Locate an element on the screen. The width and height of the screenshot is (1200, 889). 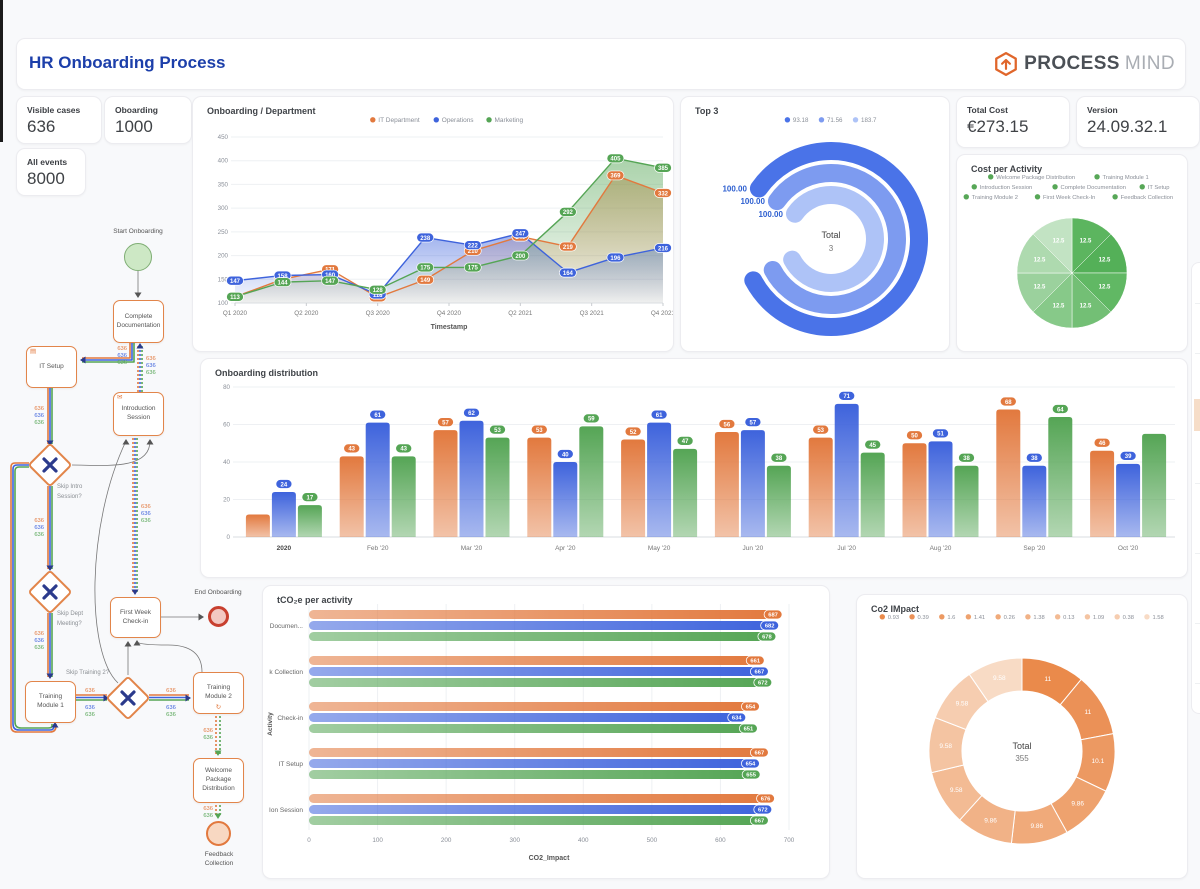
svg-text: k Collection is located at coordinates (286, 672).